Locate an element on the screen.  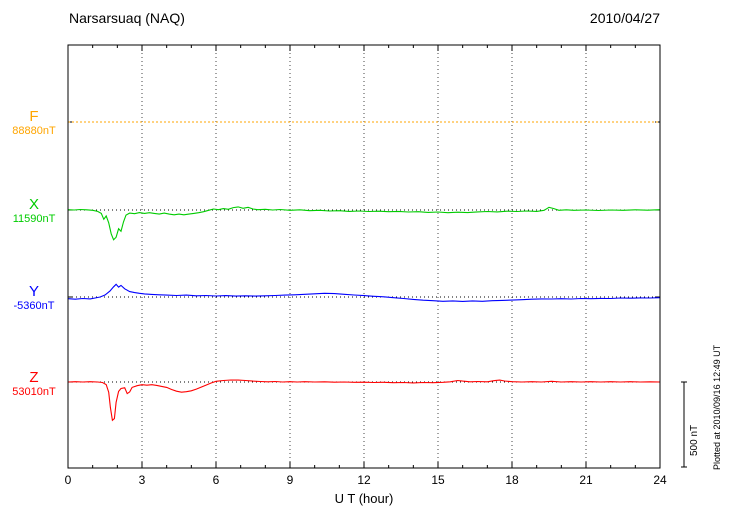
series-label-f: F 88880nT is located at coordinates (34, 123).